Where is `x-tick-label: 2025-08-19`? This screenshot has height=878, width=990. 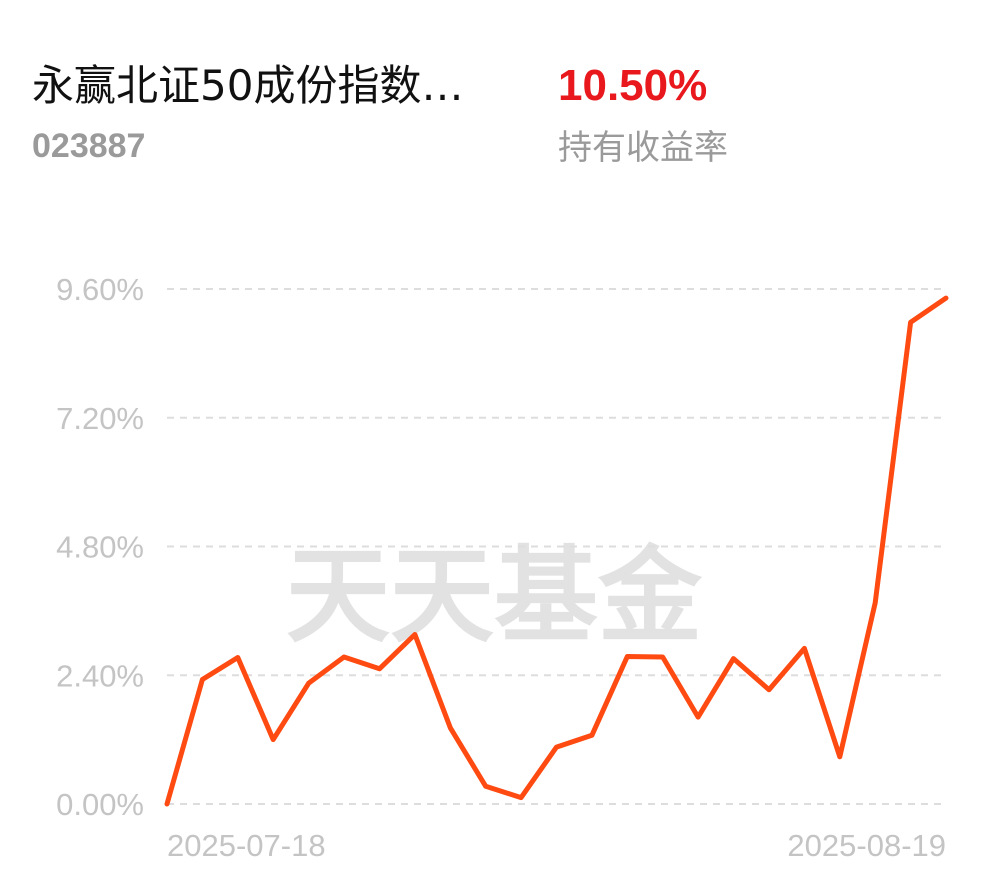 x-tick-label: 2025-08-19 is located at coordinates (866, 845).